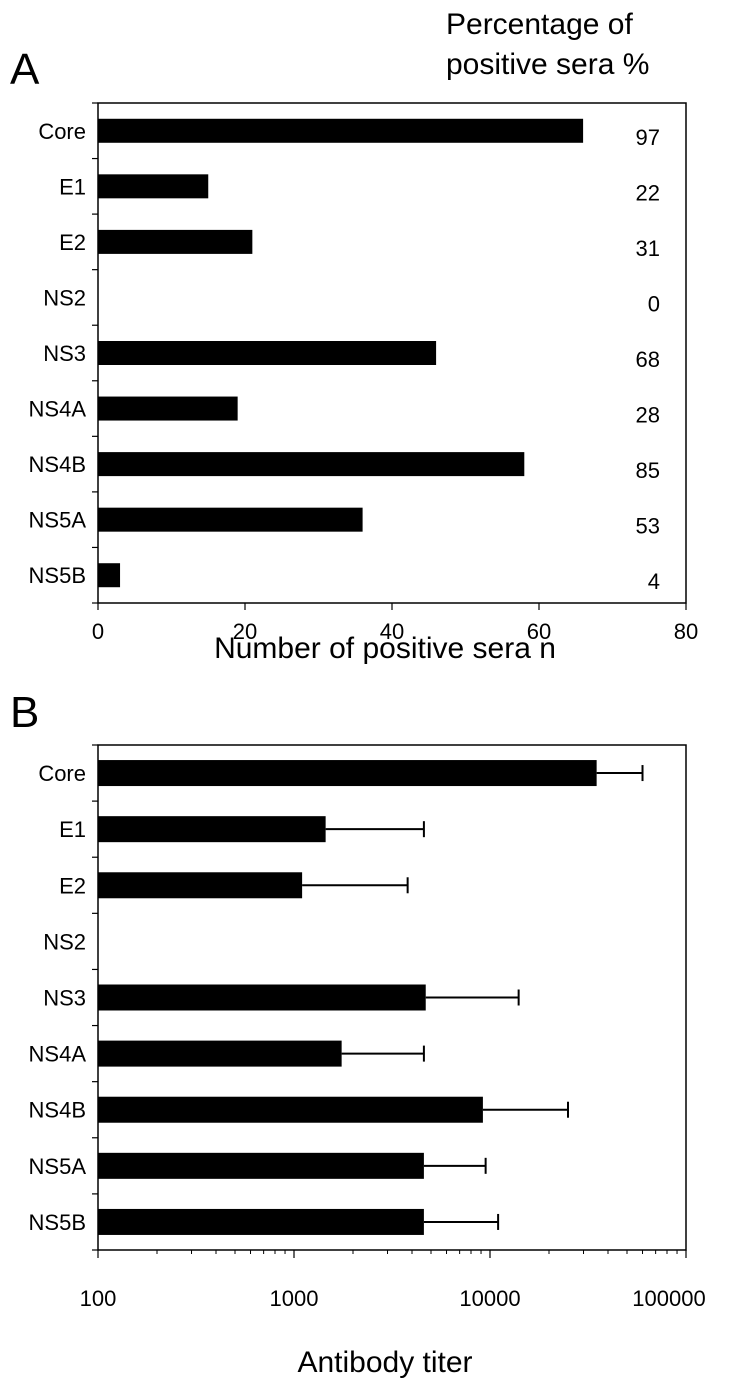 This screenshot has height=1381, width=731. Describe the element at coordinates (648, 359) in the screenshot. I see `percentage-label-ns3: 68` at that location.